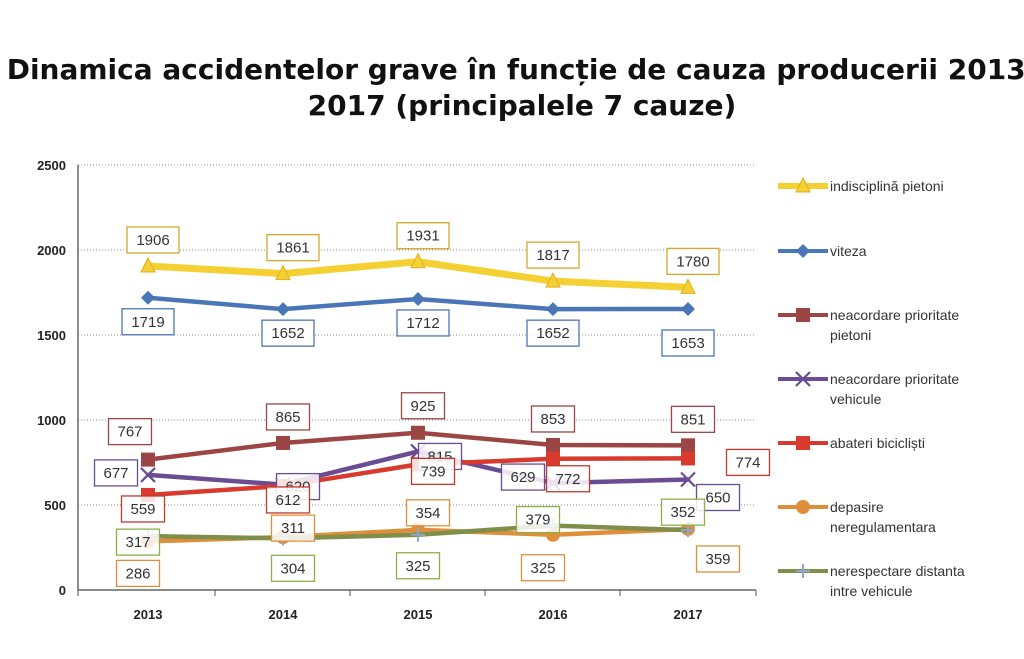  Describe the element at coordinates (877, 443) in the screenshot. I see `legend-label: abateri bicicliști` at that location.